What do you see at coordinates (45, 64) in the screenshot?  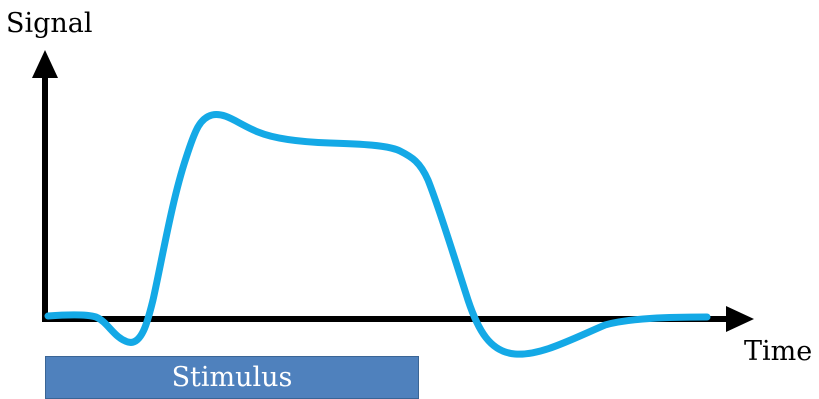 I see `y-axis-arrowhead` at bounding box center [45, 64].